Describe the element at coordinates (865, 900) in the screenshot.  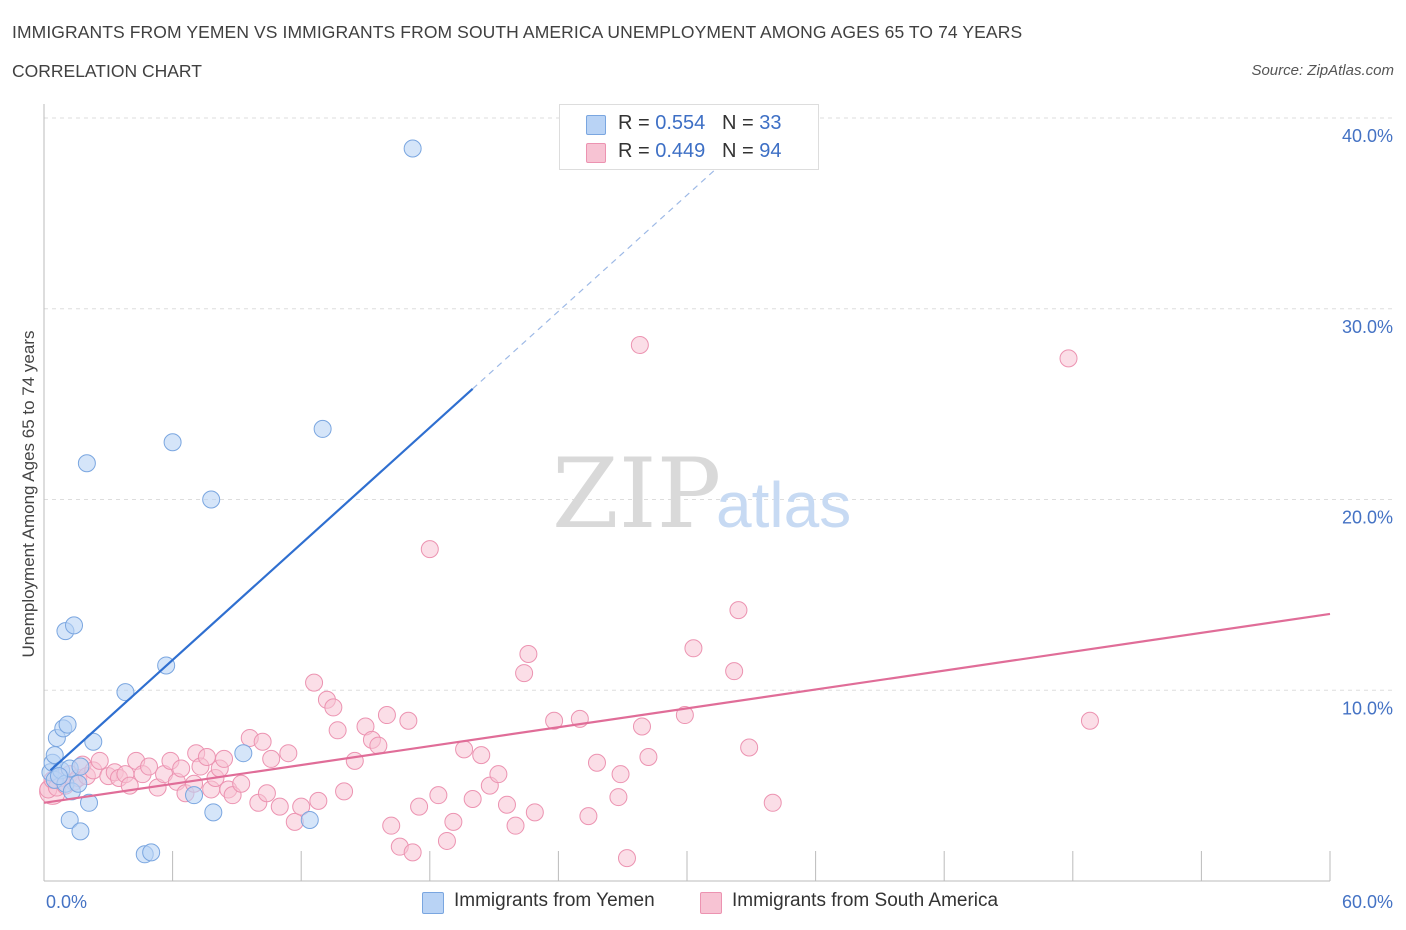
I see `bottom-legend-label-south-america: Immigrants from South America` at that location.